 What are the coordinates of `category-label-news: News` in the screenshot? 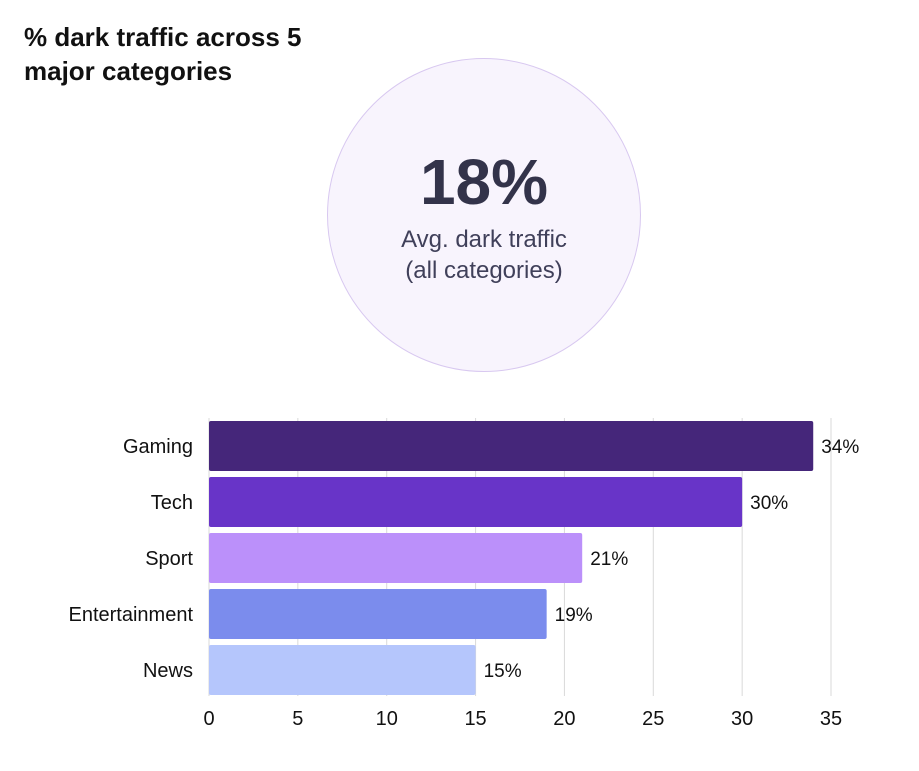 It's located at (168, 671).